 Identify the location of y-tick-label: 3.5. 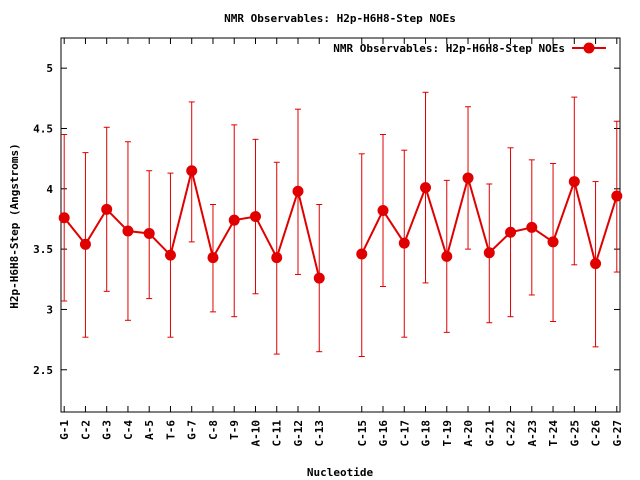
(43, 249).